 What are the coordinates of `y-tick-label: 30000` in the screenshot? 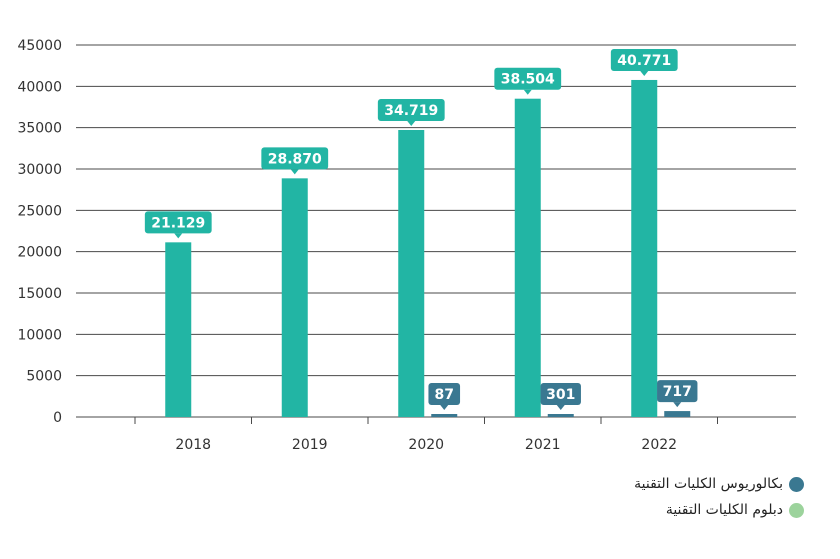 It's located at (39, 170).